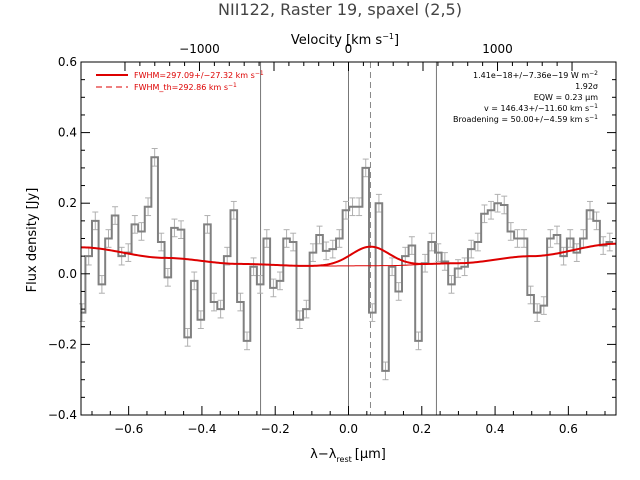  I want to click on x-tick-label: 0.6, so click(568, 429).